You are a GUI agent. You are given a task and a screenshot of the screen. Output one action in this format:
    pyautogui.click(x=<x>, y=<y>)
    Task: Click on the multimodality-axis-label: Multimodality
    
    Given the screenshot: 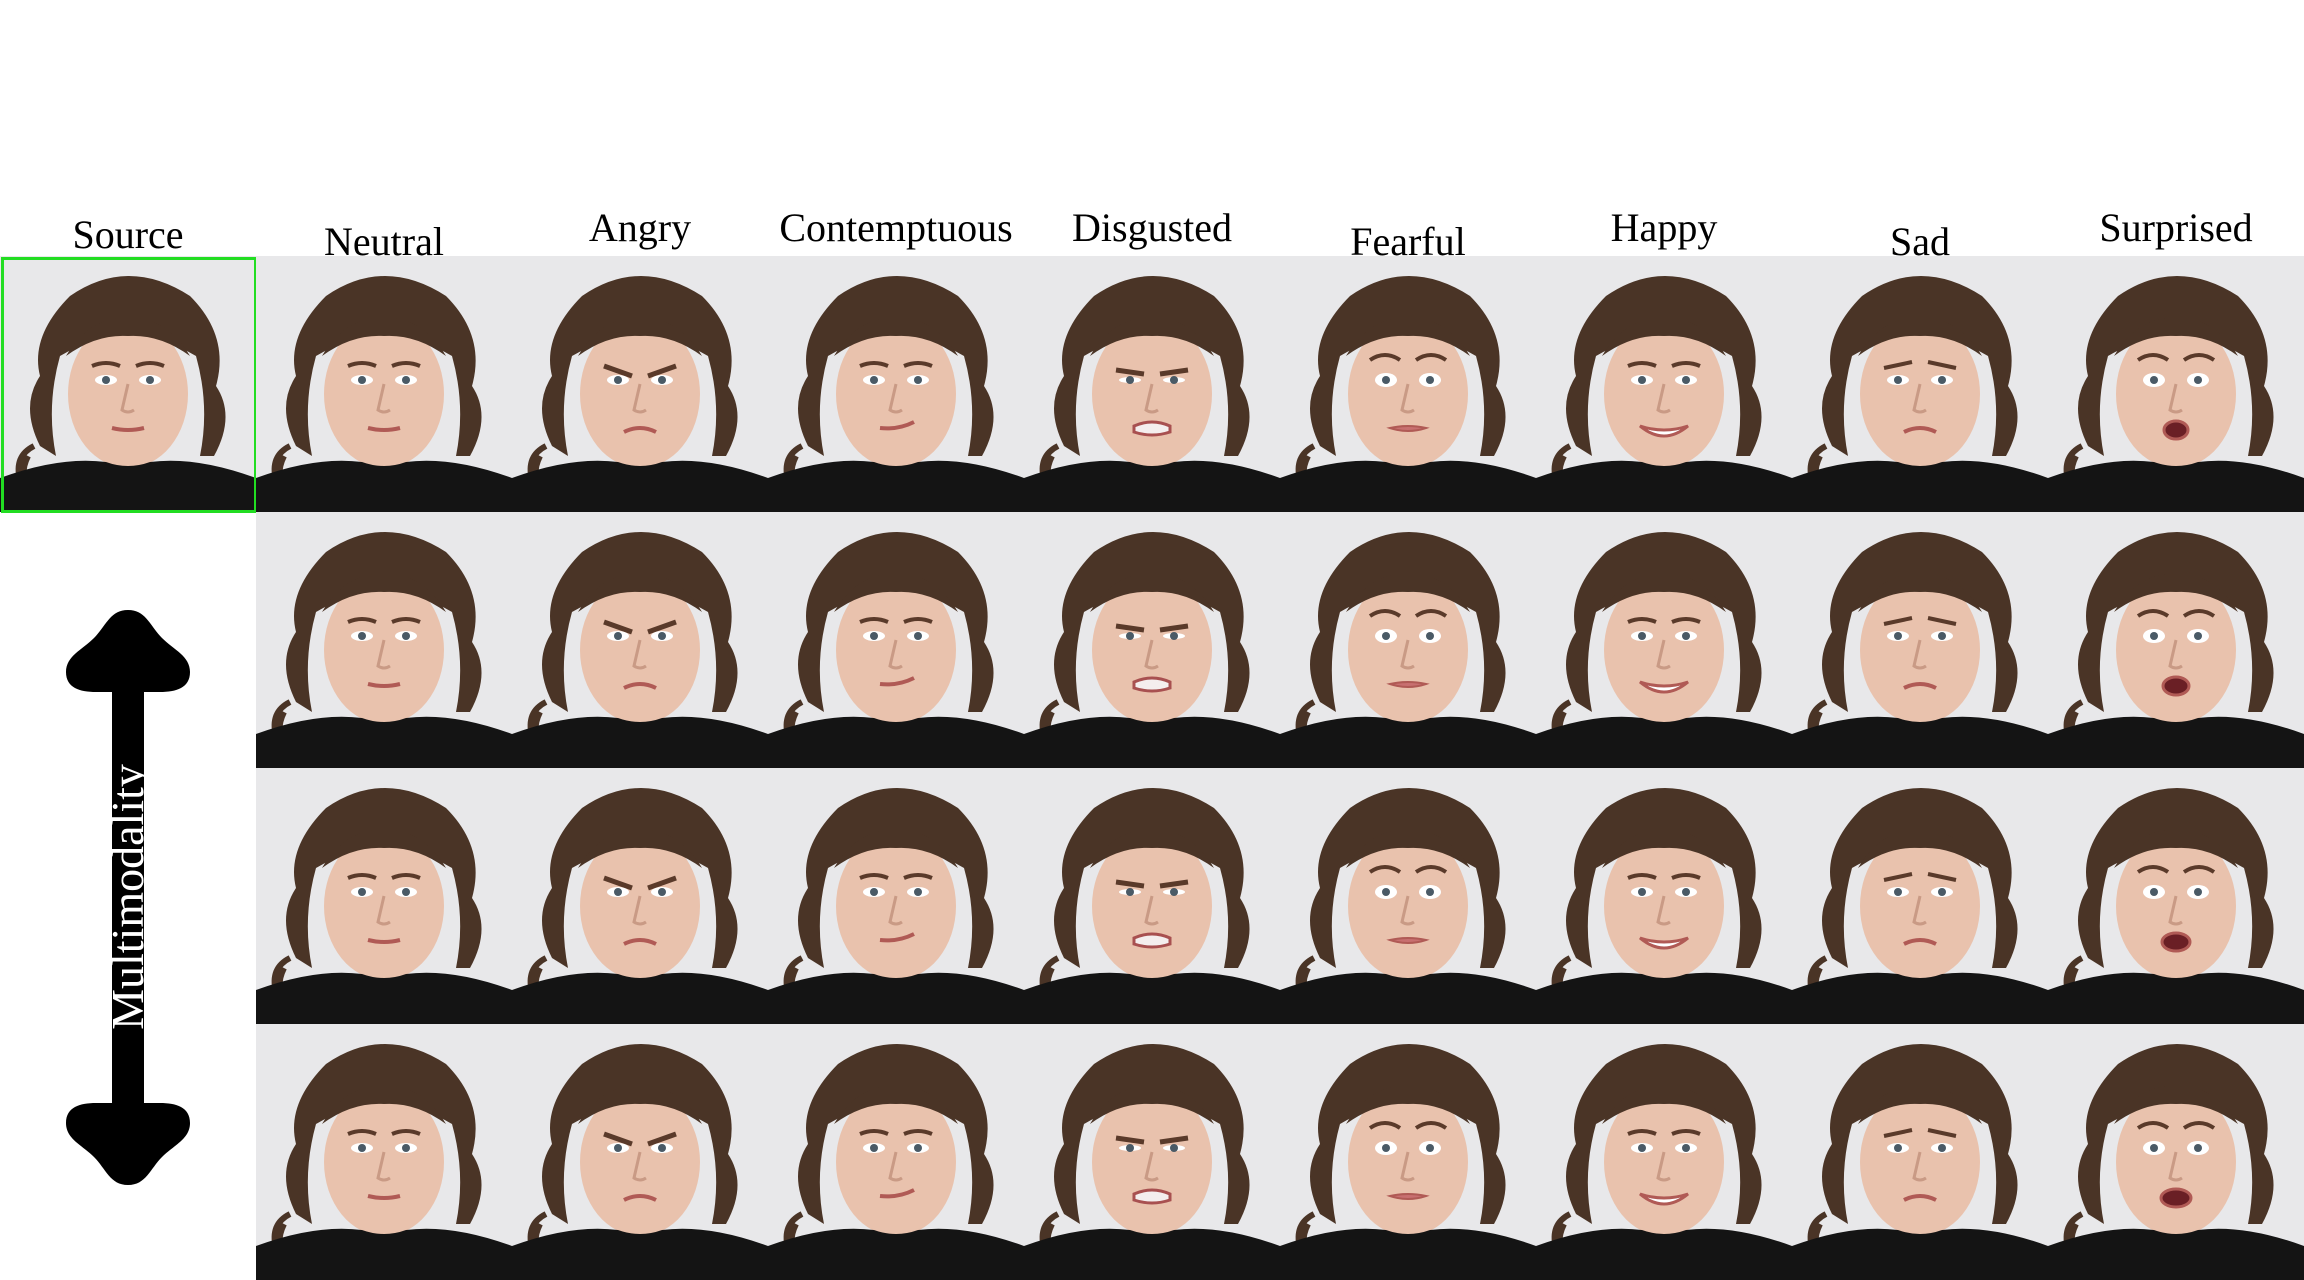 What is the action you would take?
    pyautogui.click(x=127, y=897)
    